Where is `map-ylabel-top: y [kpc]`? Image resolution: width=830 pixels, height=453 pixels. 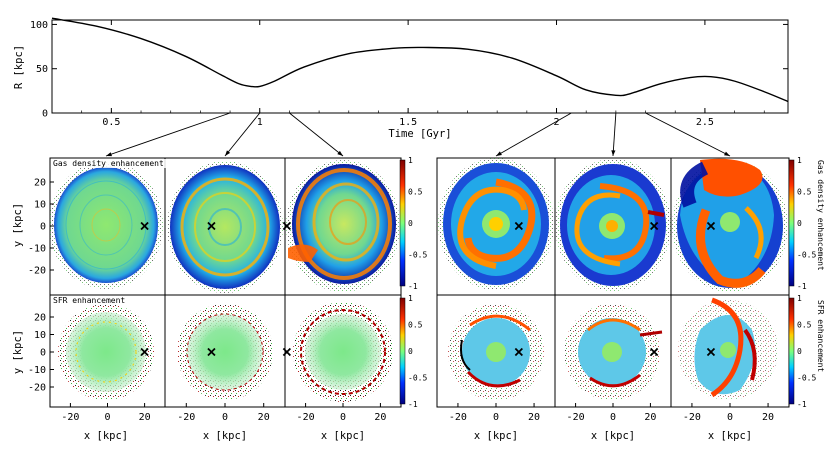 map-ylabel-top: y [kpc] is located at coordinates (18, 225).